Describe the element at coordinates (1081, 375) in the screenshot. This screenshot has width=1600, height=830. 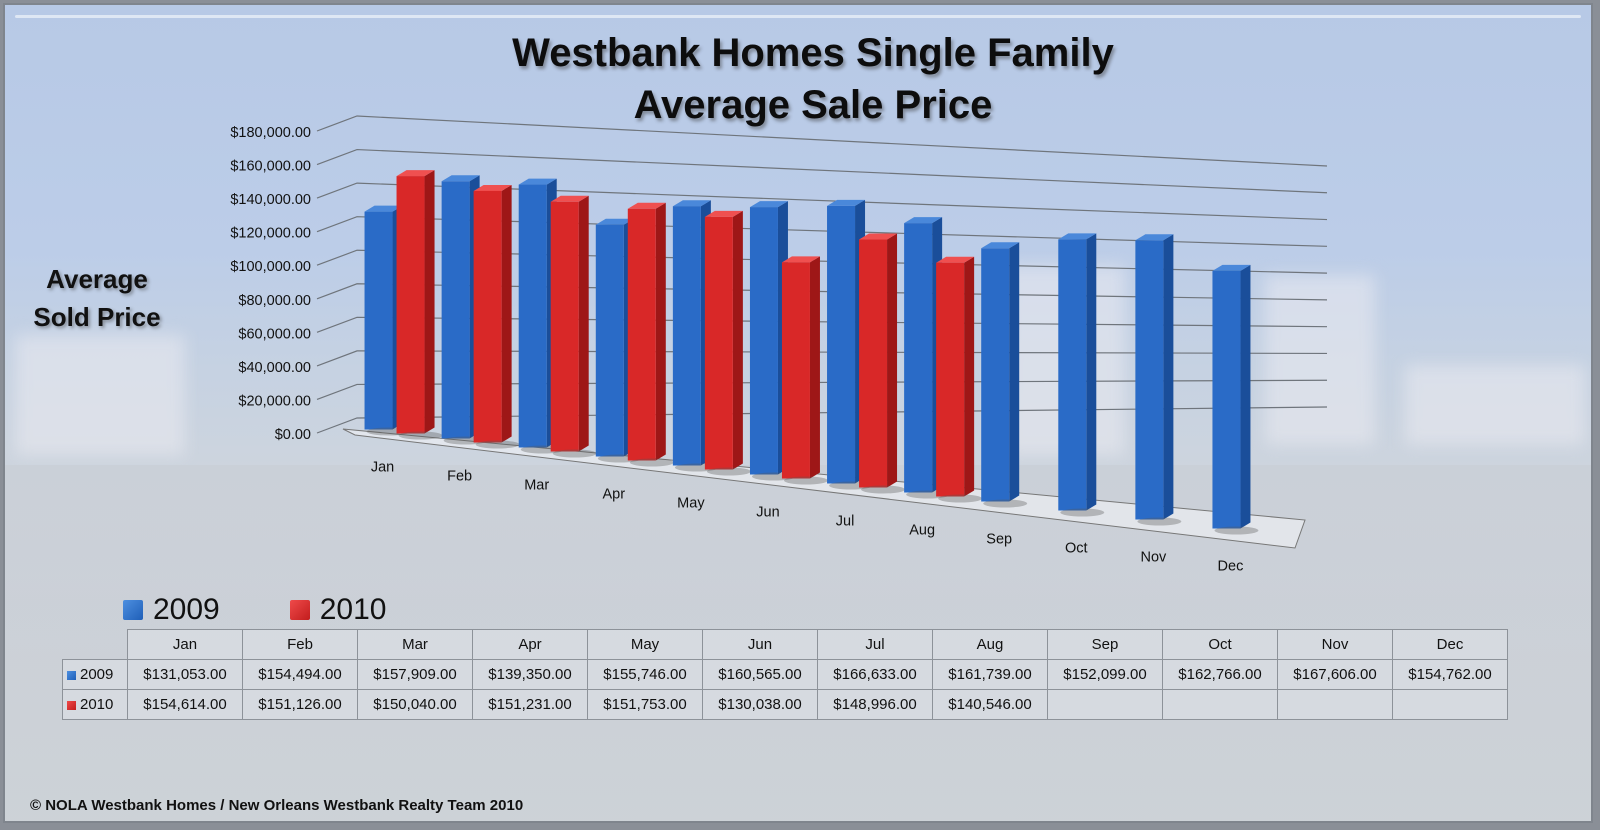
I see `bar-2009-oct` at that location.